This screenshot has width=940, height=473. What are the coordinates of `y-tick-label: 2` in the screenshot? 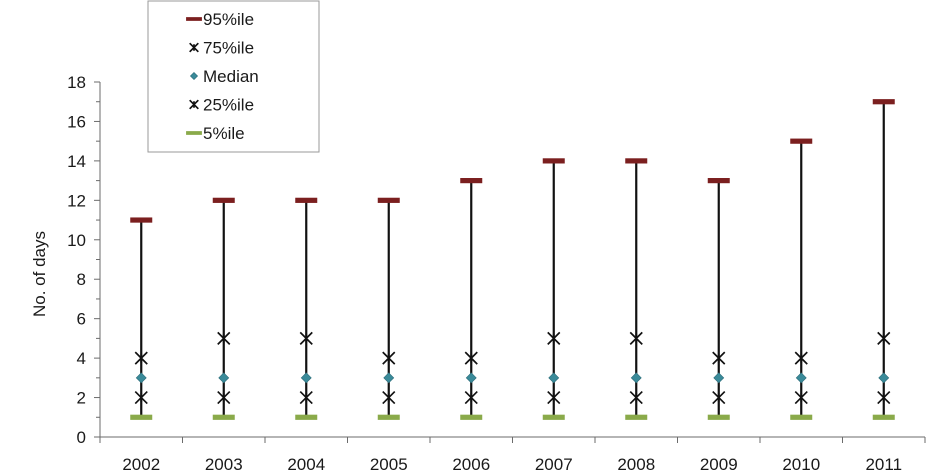 It's located at (81, 398).